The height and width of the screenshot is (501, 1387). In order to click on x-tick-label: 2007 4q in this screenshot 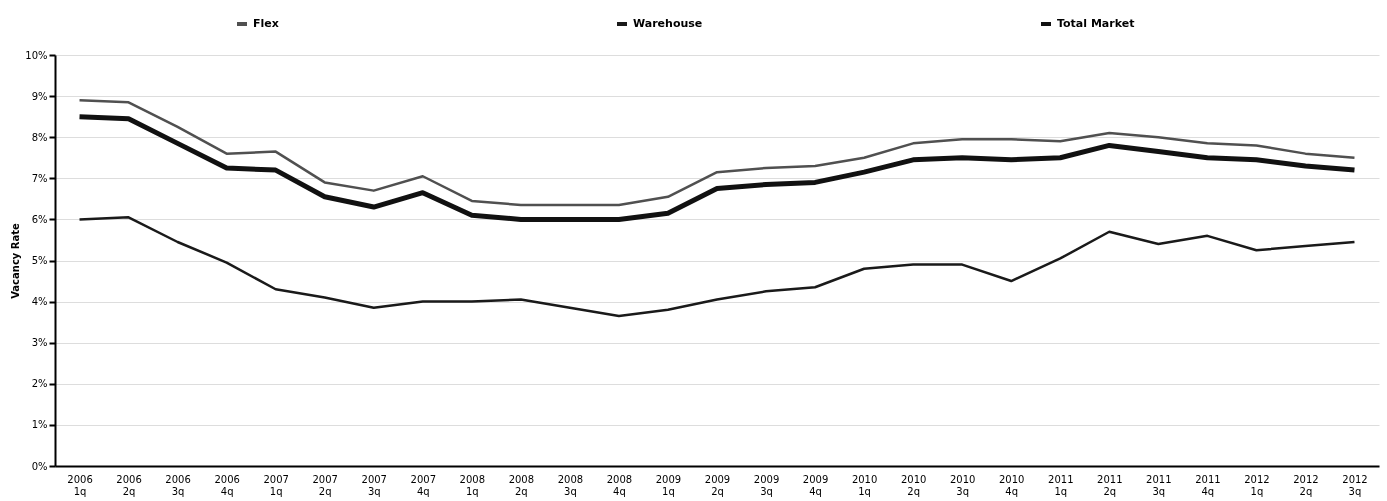, I will do `click(423, 485)`.